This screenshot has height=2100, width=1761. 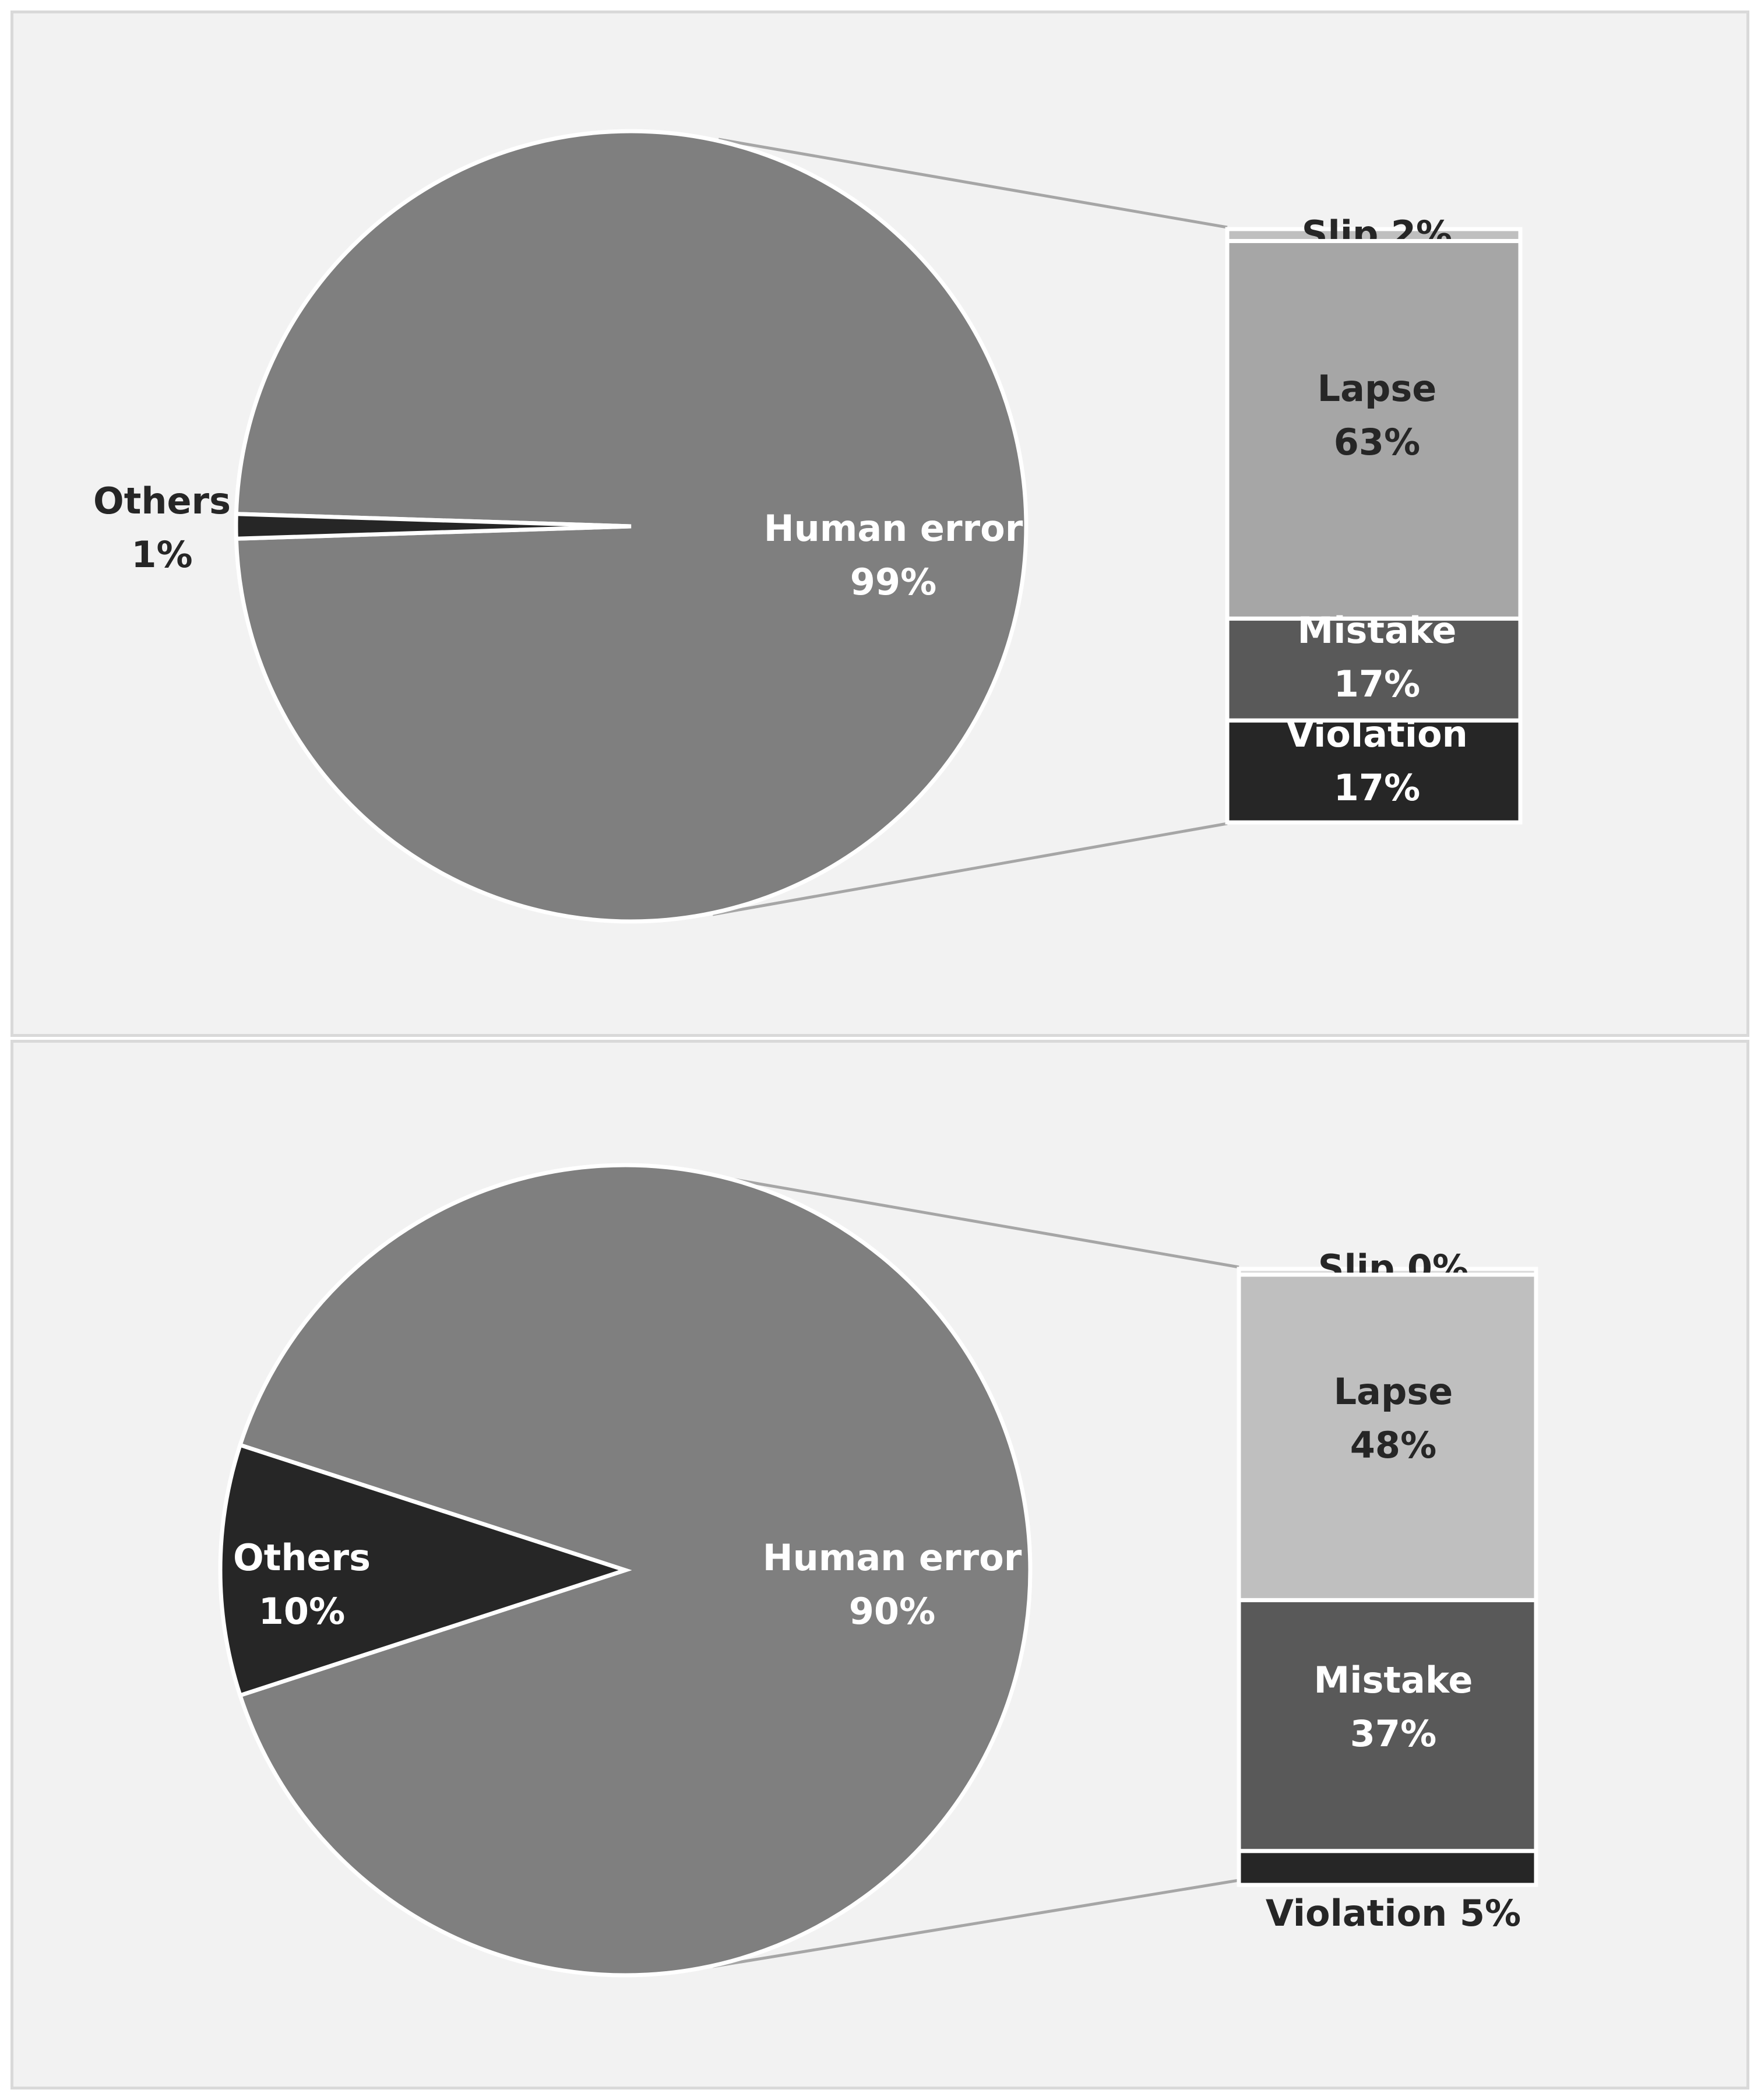 I want to click on pie-label-others-line: 1%, so click(x=161, y=554).